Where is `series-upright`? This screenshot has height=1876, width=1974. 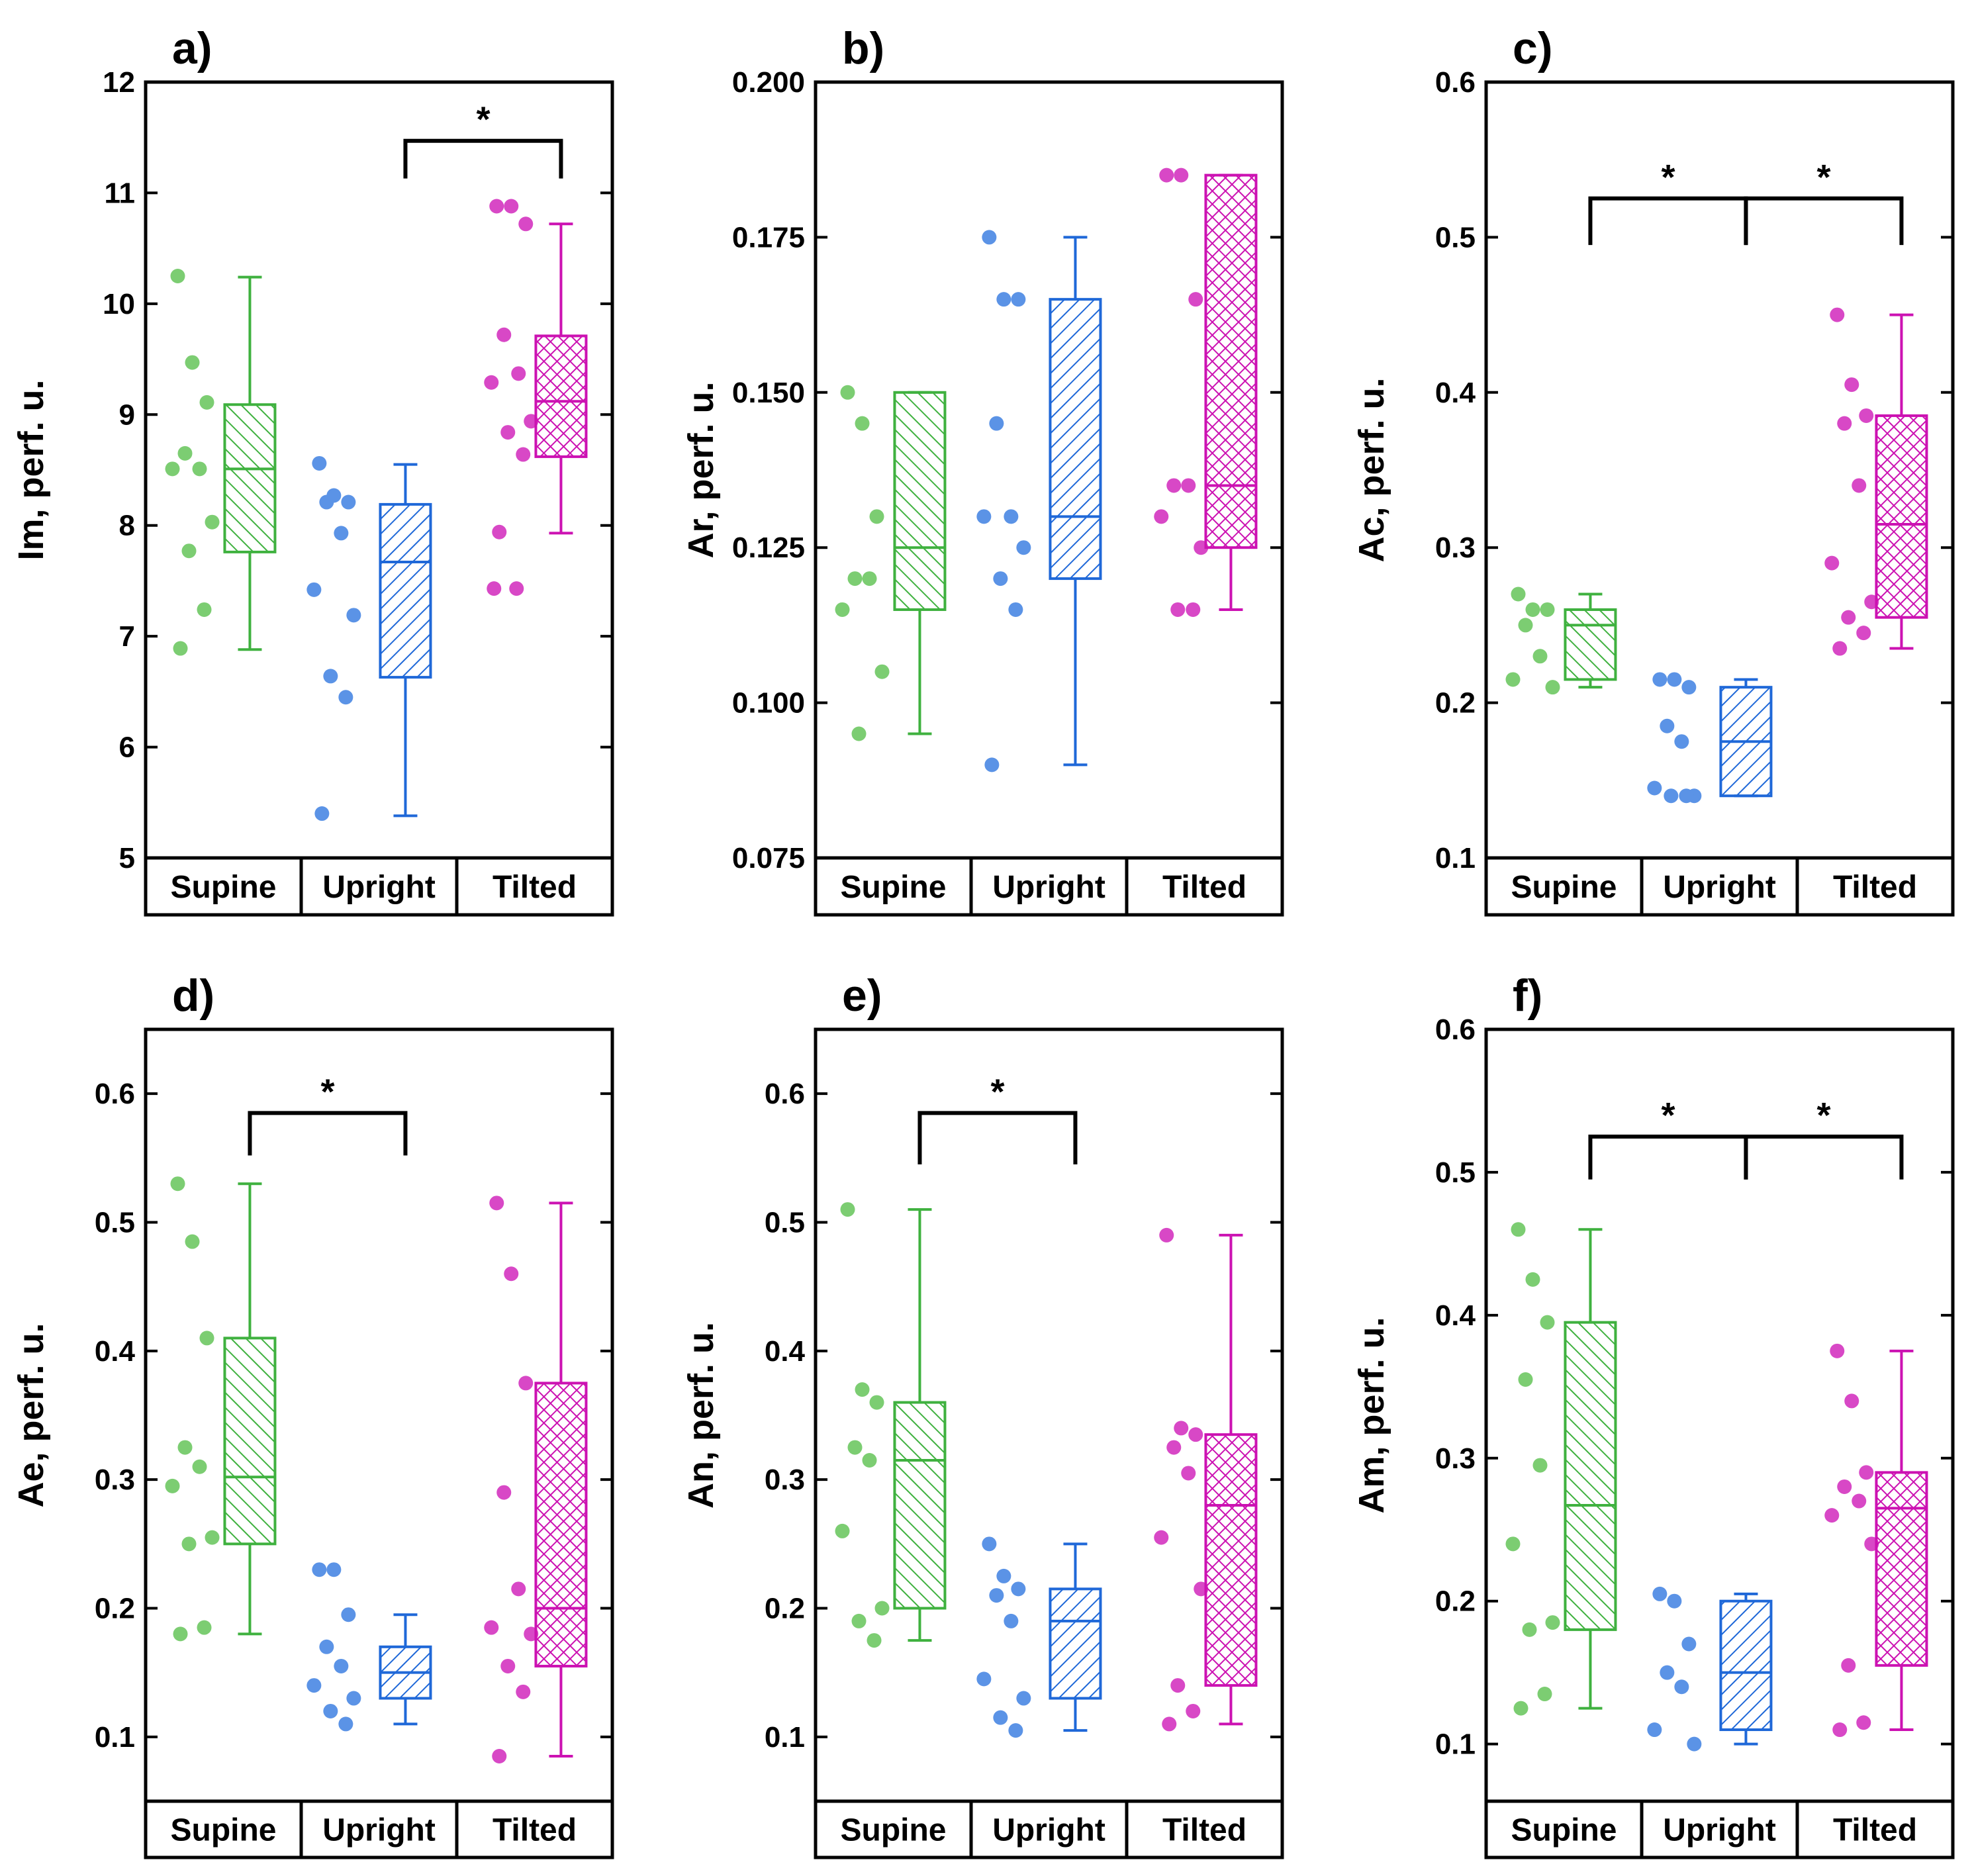 series-upright is located at coordinates (1710, 738).